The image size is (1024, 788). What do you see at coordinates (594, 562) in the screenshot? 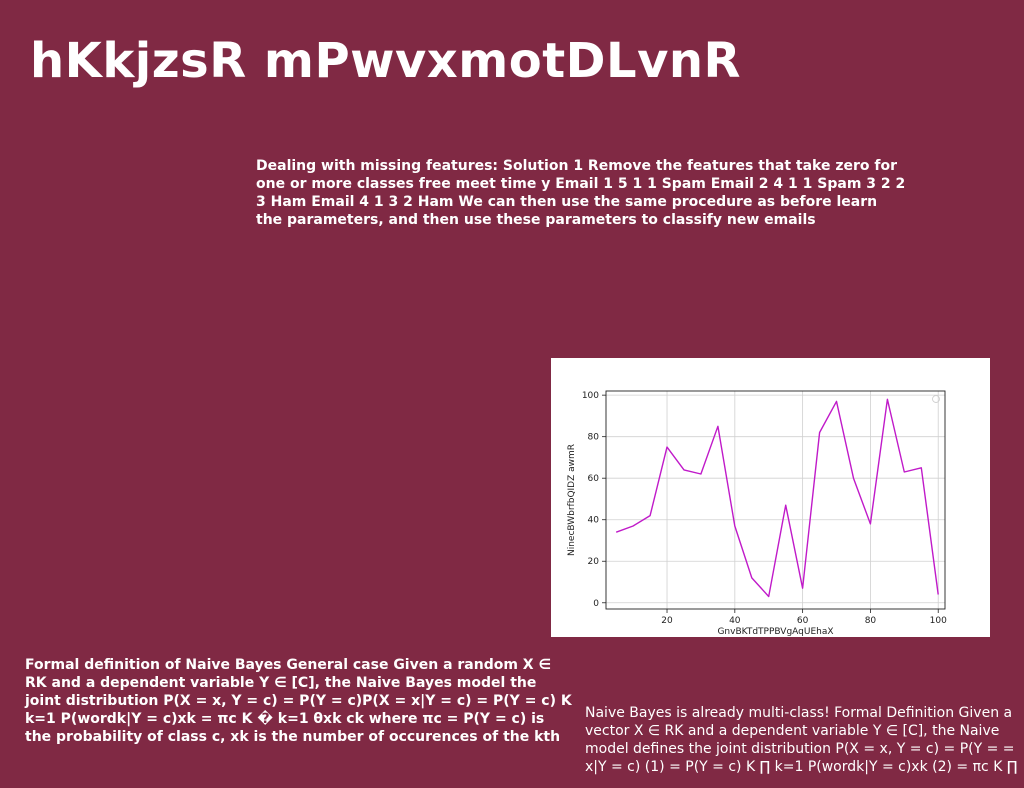
I see `y-tick-label: 20` at bounding box center [594, 562].